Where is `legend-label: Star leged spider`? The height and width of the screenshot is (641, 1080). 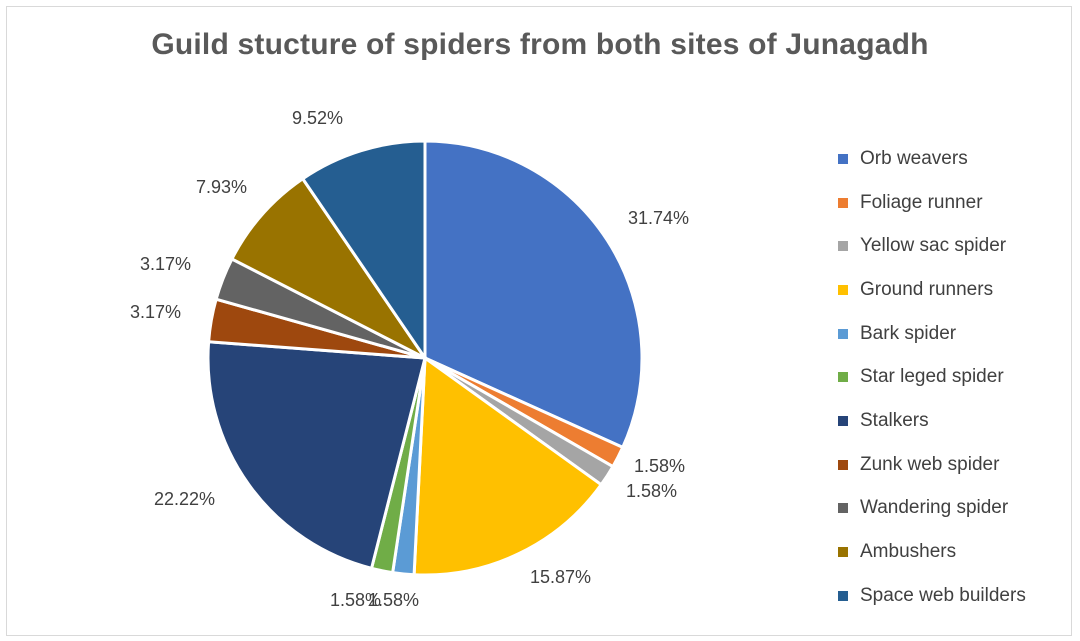
legend-label: Star leged spider is located at coordinates (932, 377).